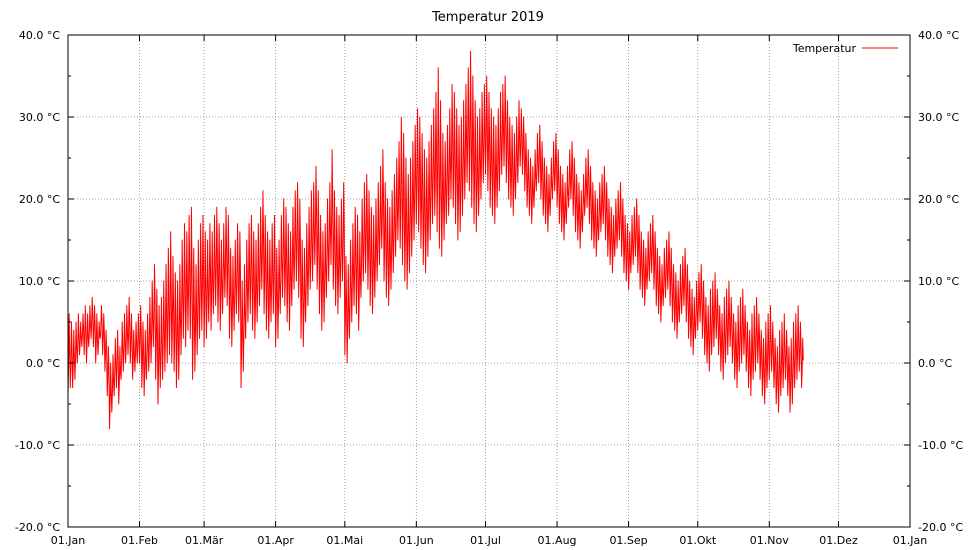 Image resolution: width=980 pixels, height=550 pixels. What do you see at coordinates (938, 281) in the screenshot?
I see `y-tick-label-right: 10.0 °C` at bounding box center [938, 281].